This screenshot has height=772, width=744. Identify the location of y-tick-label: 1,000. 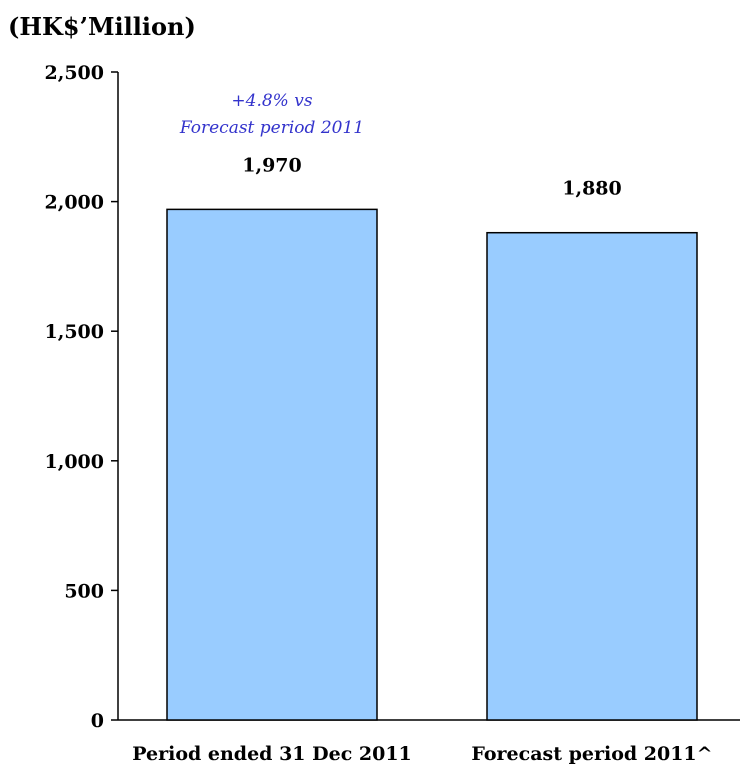
(75, 462).